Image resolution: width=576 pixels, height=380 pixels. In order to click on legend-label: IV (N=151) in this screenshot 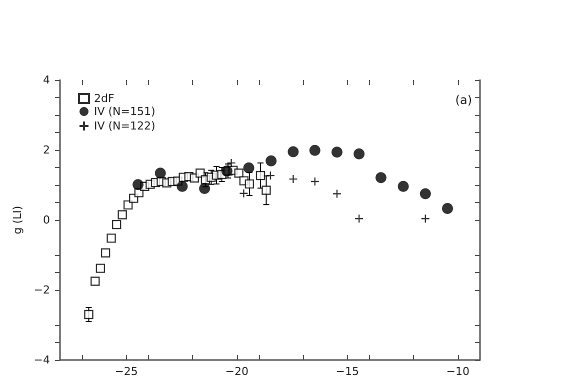, I will do `click(125, 111)`.